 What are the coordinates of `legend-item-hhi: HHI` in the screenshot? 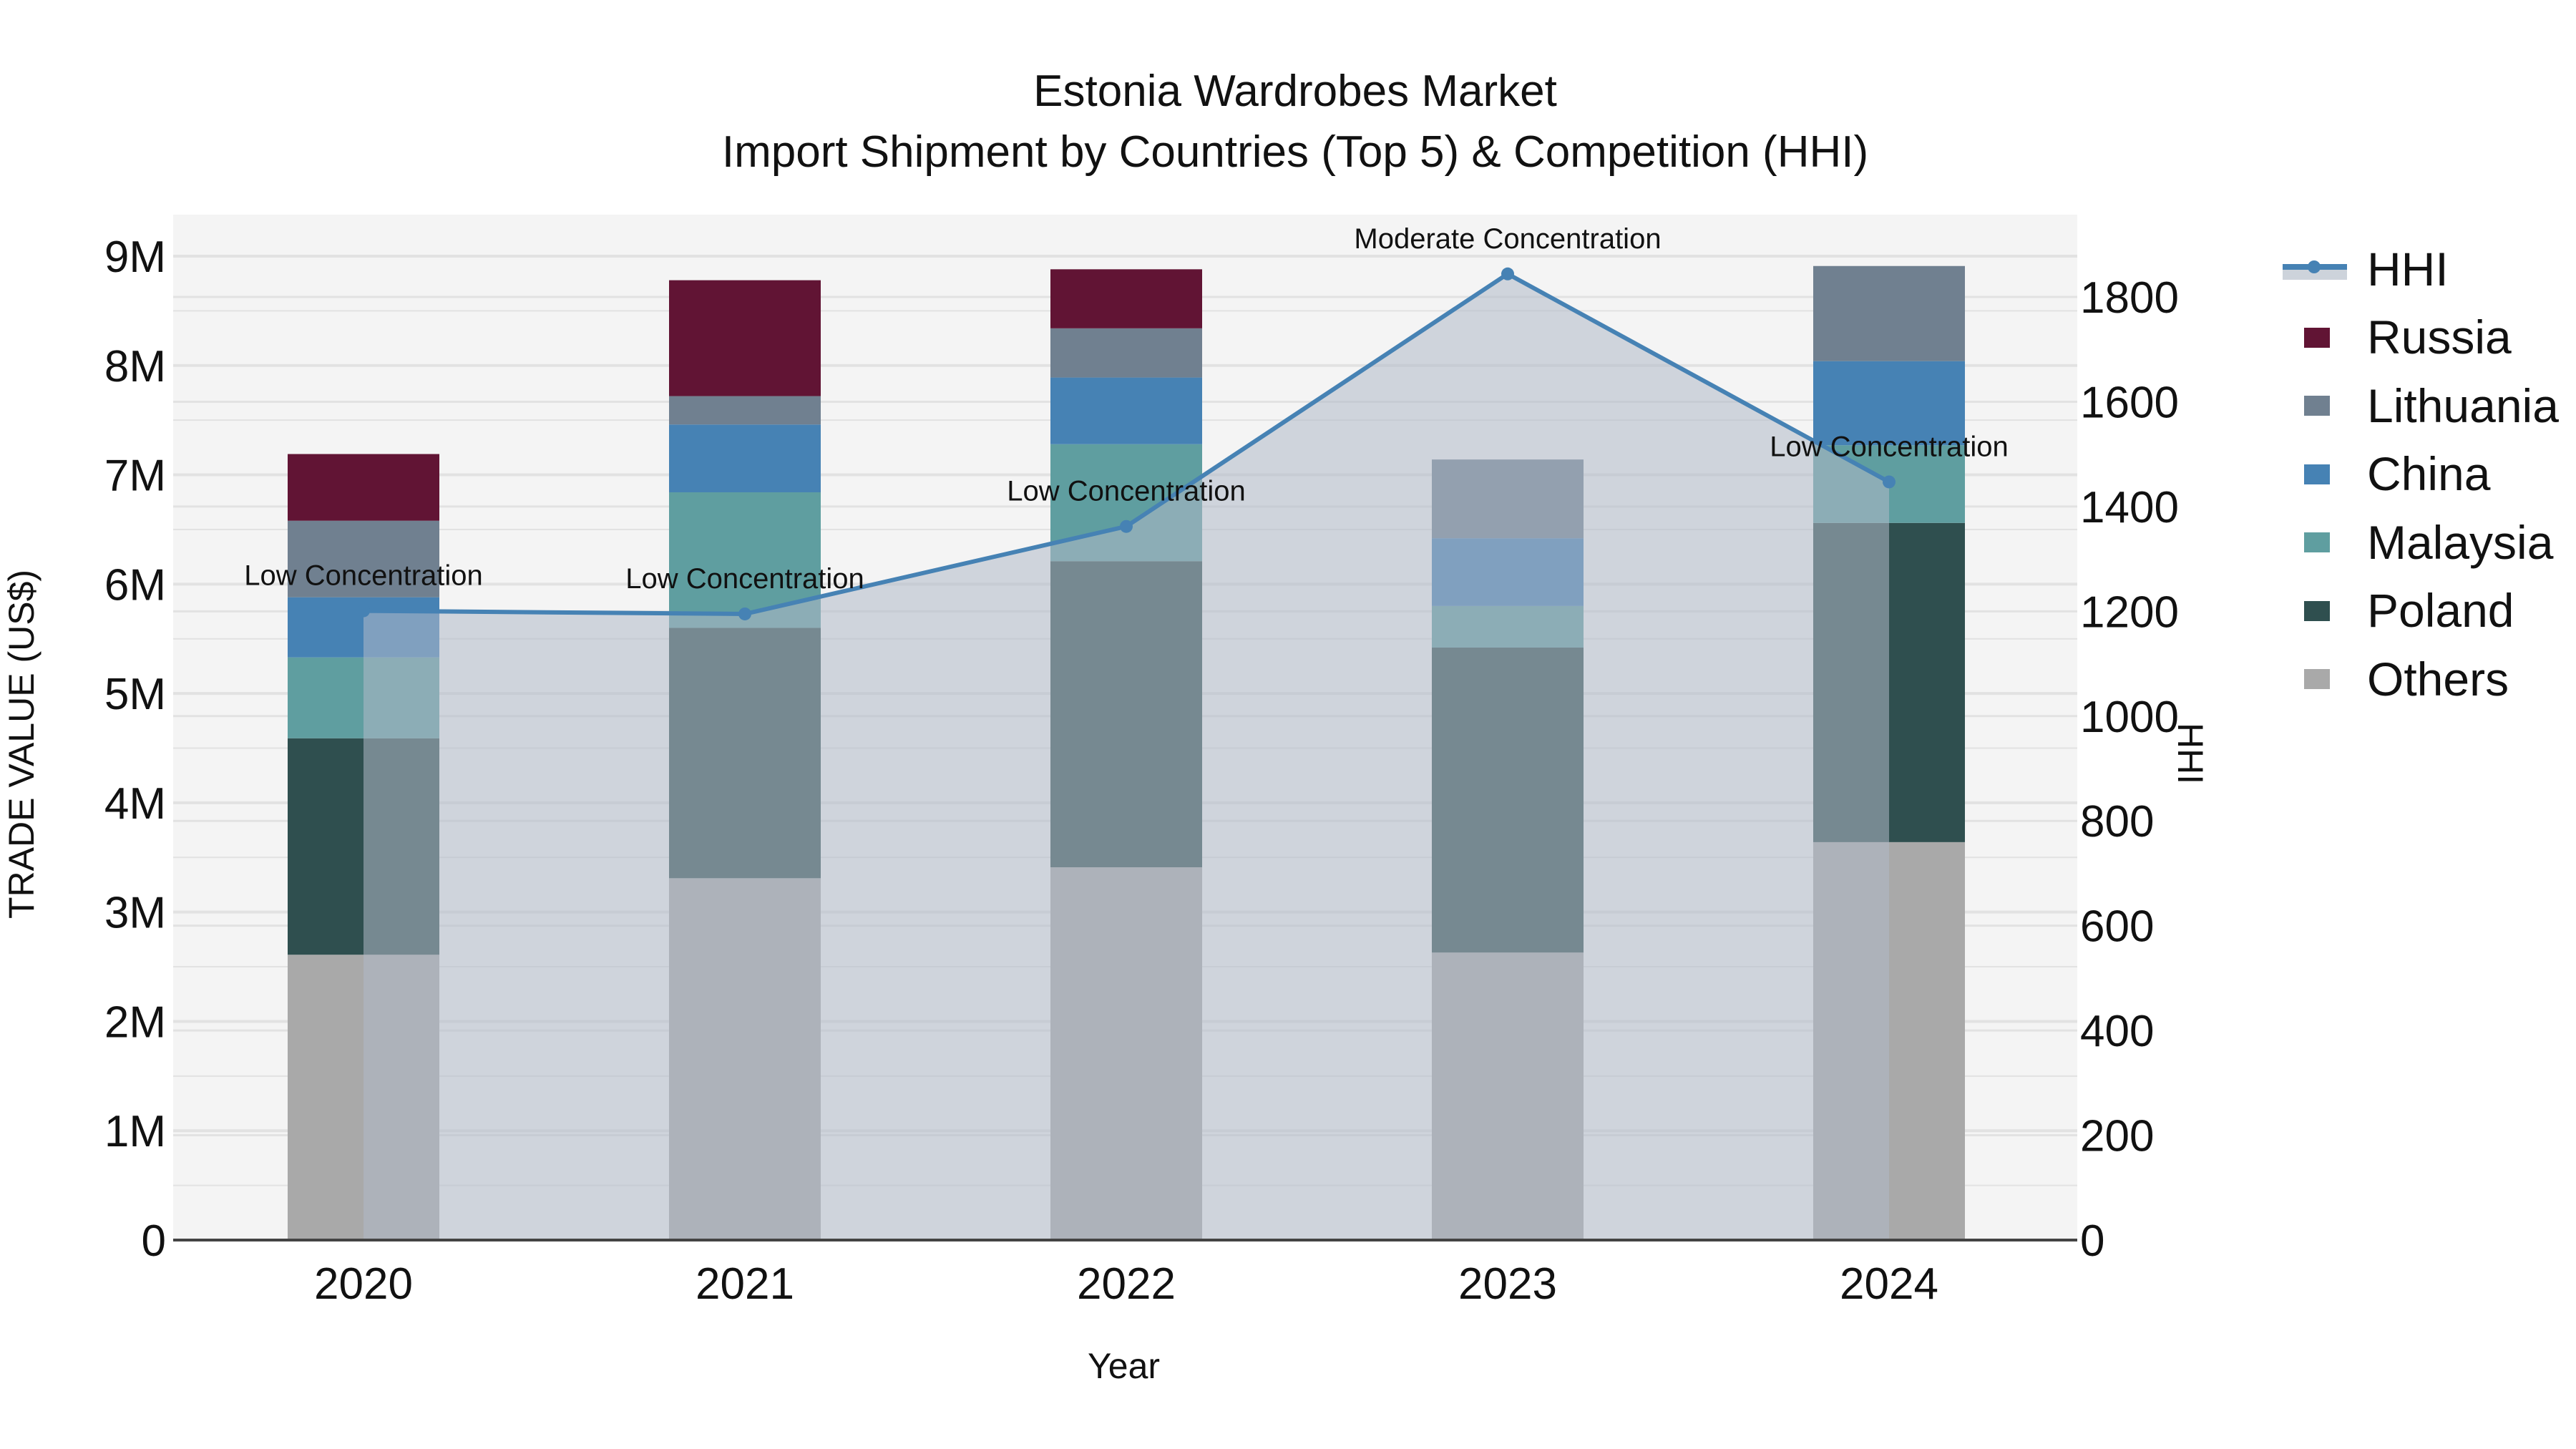 It's located at (2417, 269).